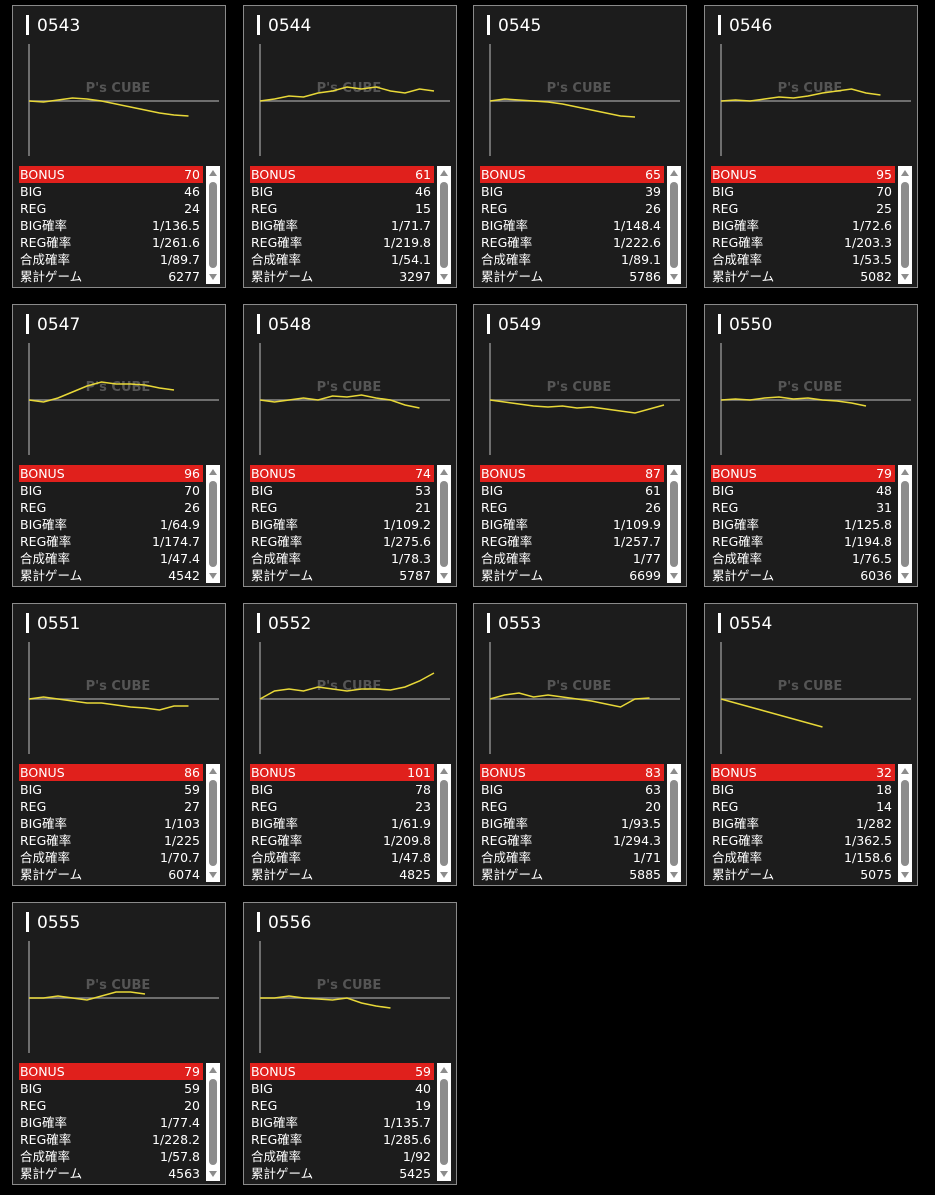 This screenshot has width=935, height=1195. I want to click on stat-row: BIG 40, so click(342, 1088).